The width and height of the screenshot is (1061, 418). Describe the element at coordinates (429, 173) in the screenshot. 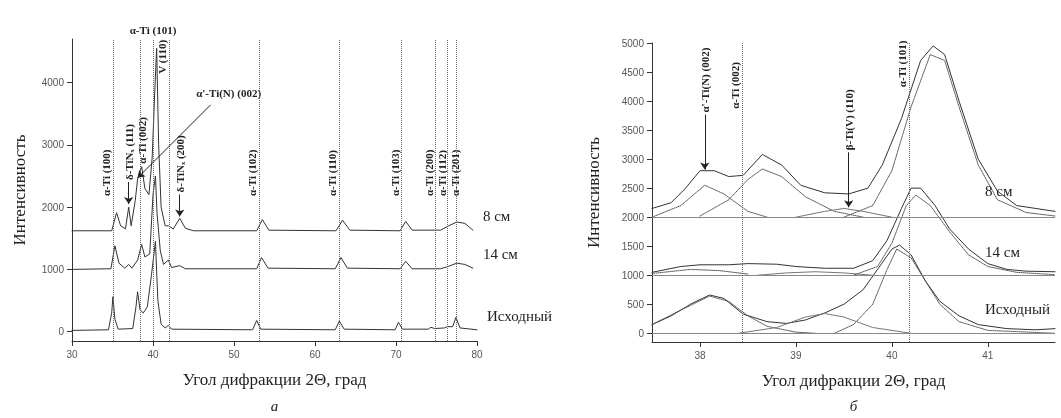

I see `ref-line-label: α-Ti (200)` at that location.